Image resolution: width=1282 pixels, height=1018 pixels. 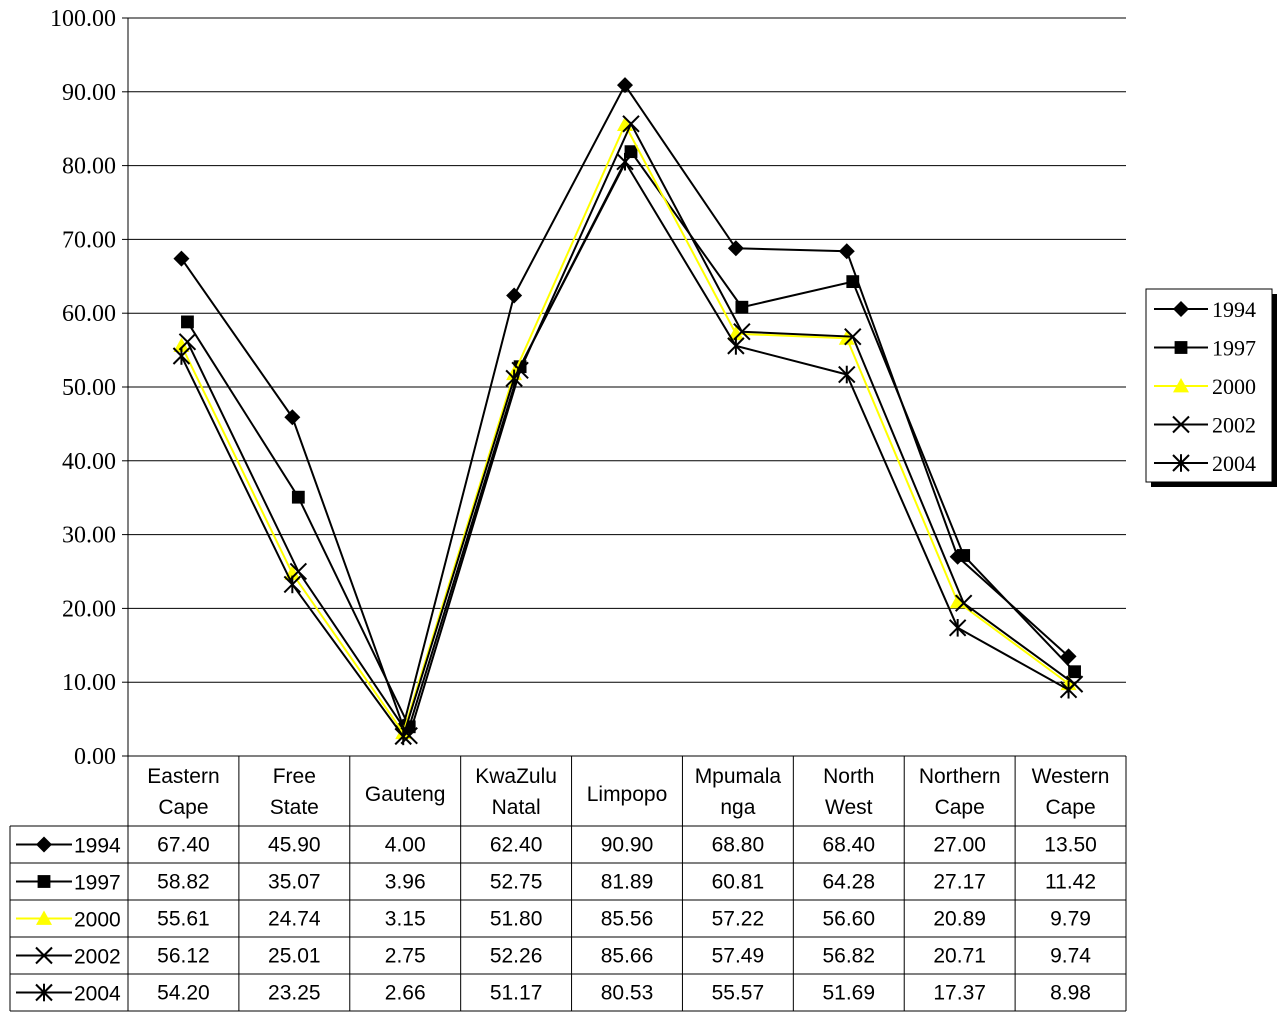 I want to click on table-cell: 8.98, so click(x=1070, y=993).